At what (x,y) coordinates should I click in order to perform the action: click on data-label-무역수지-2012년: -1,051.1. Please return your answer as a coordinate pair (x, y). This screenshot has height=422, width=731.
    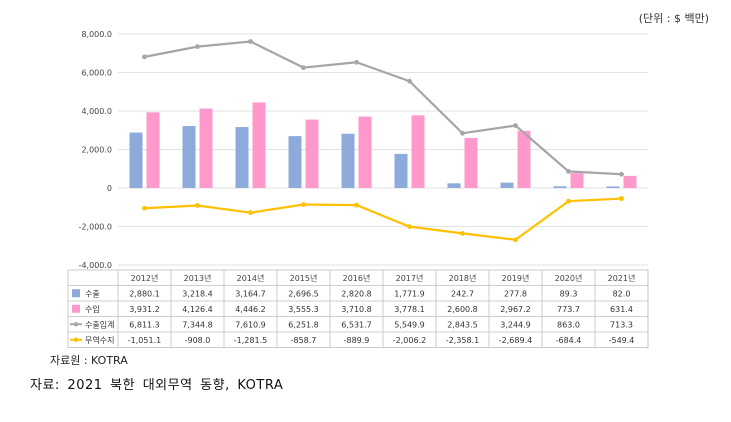
    Looking at the image, I should click on (144, 340).